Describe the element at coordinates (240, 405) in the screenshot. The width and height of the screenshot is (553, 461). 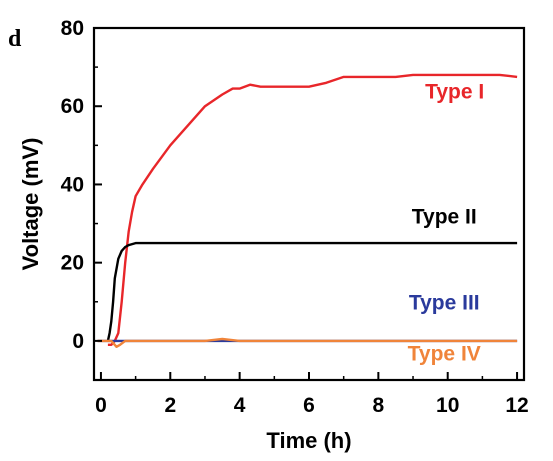
I see `x-tick-label-2: 4` at that location.